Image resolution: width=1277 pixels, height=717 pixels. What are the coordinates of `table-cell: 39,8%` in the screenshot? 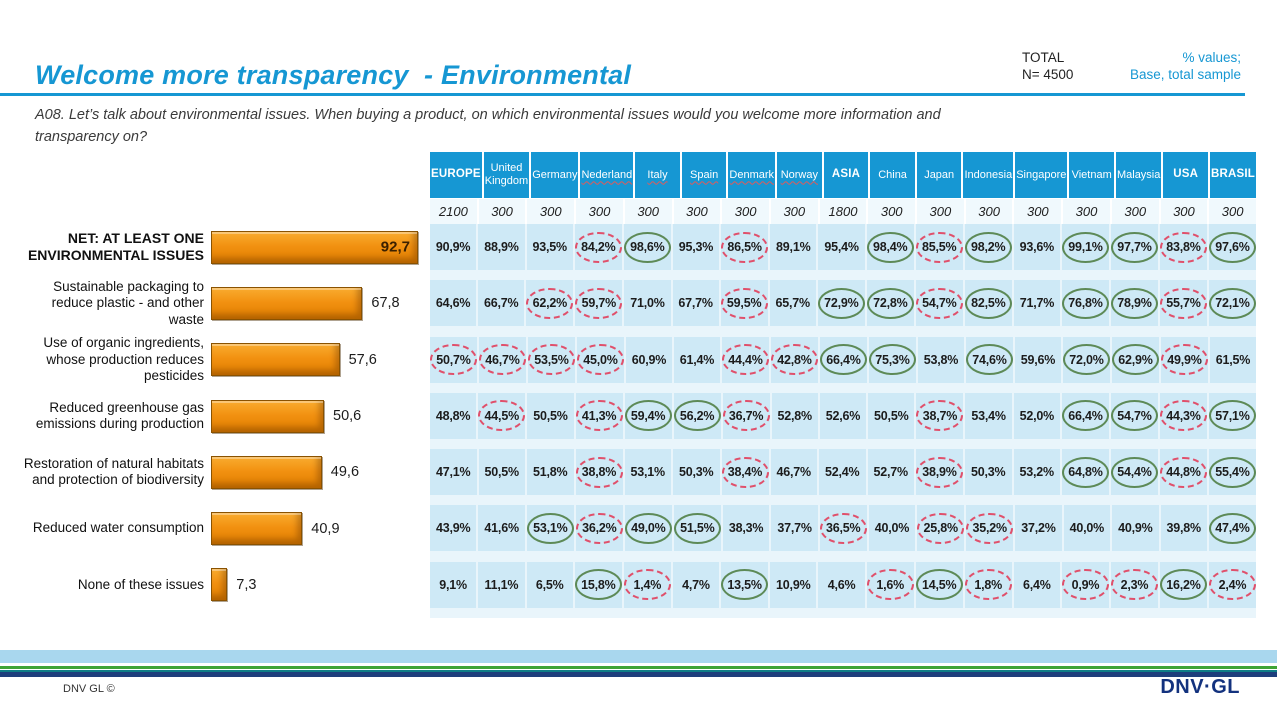 It's located at (1183, 528).